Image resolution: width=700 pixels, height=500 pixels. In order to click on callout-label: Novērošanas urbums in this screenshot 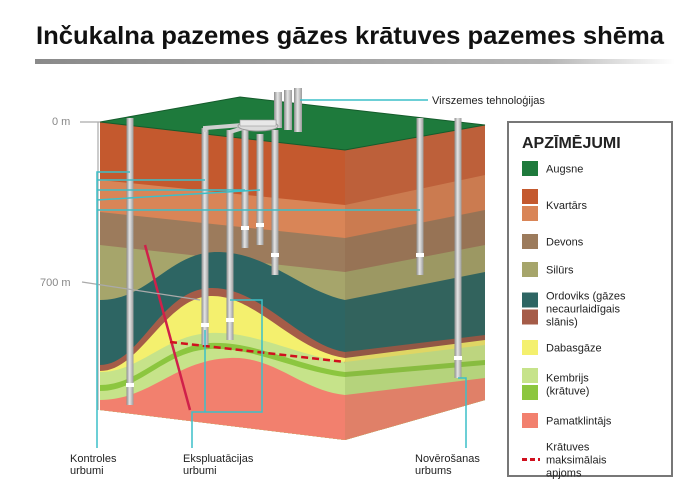, I will do `click(447, 465)`.